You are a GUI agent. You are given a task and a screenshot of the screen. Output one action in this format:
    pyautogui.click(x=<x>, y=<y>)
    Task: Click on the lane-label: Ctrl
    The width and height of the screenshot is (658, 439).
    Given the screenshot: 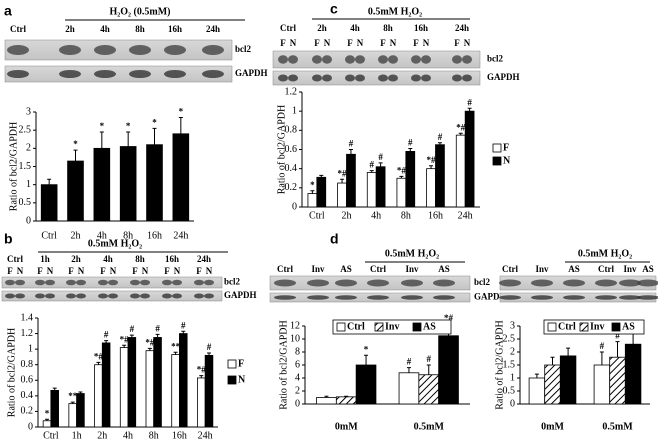 What is the action you would take?
    pyautogui.click(x=510, y=269)
    